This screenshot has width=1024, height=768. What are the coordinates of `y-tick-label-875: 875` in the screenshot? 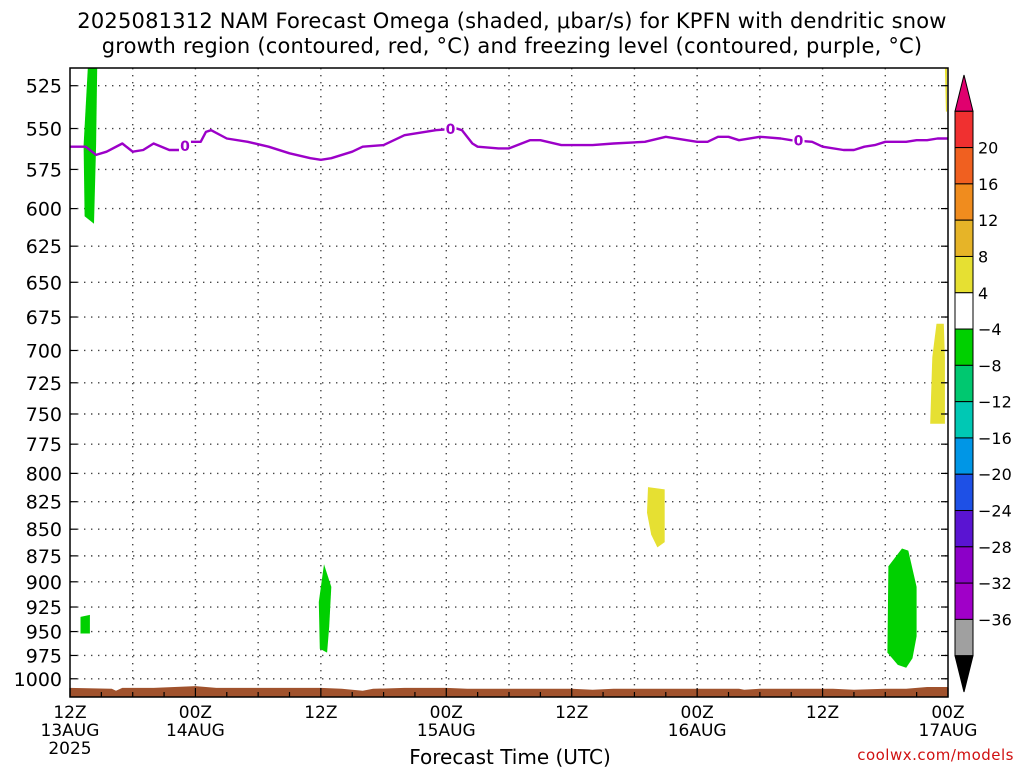 It's located at (44, 557).